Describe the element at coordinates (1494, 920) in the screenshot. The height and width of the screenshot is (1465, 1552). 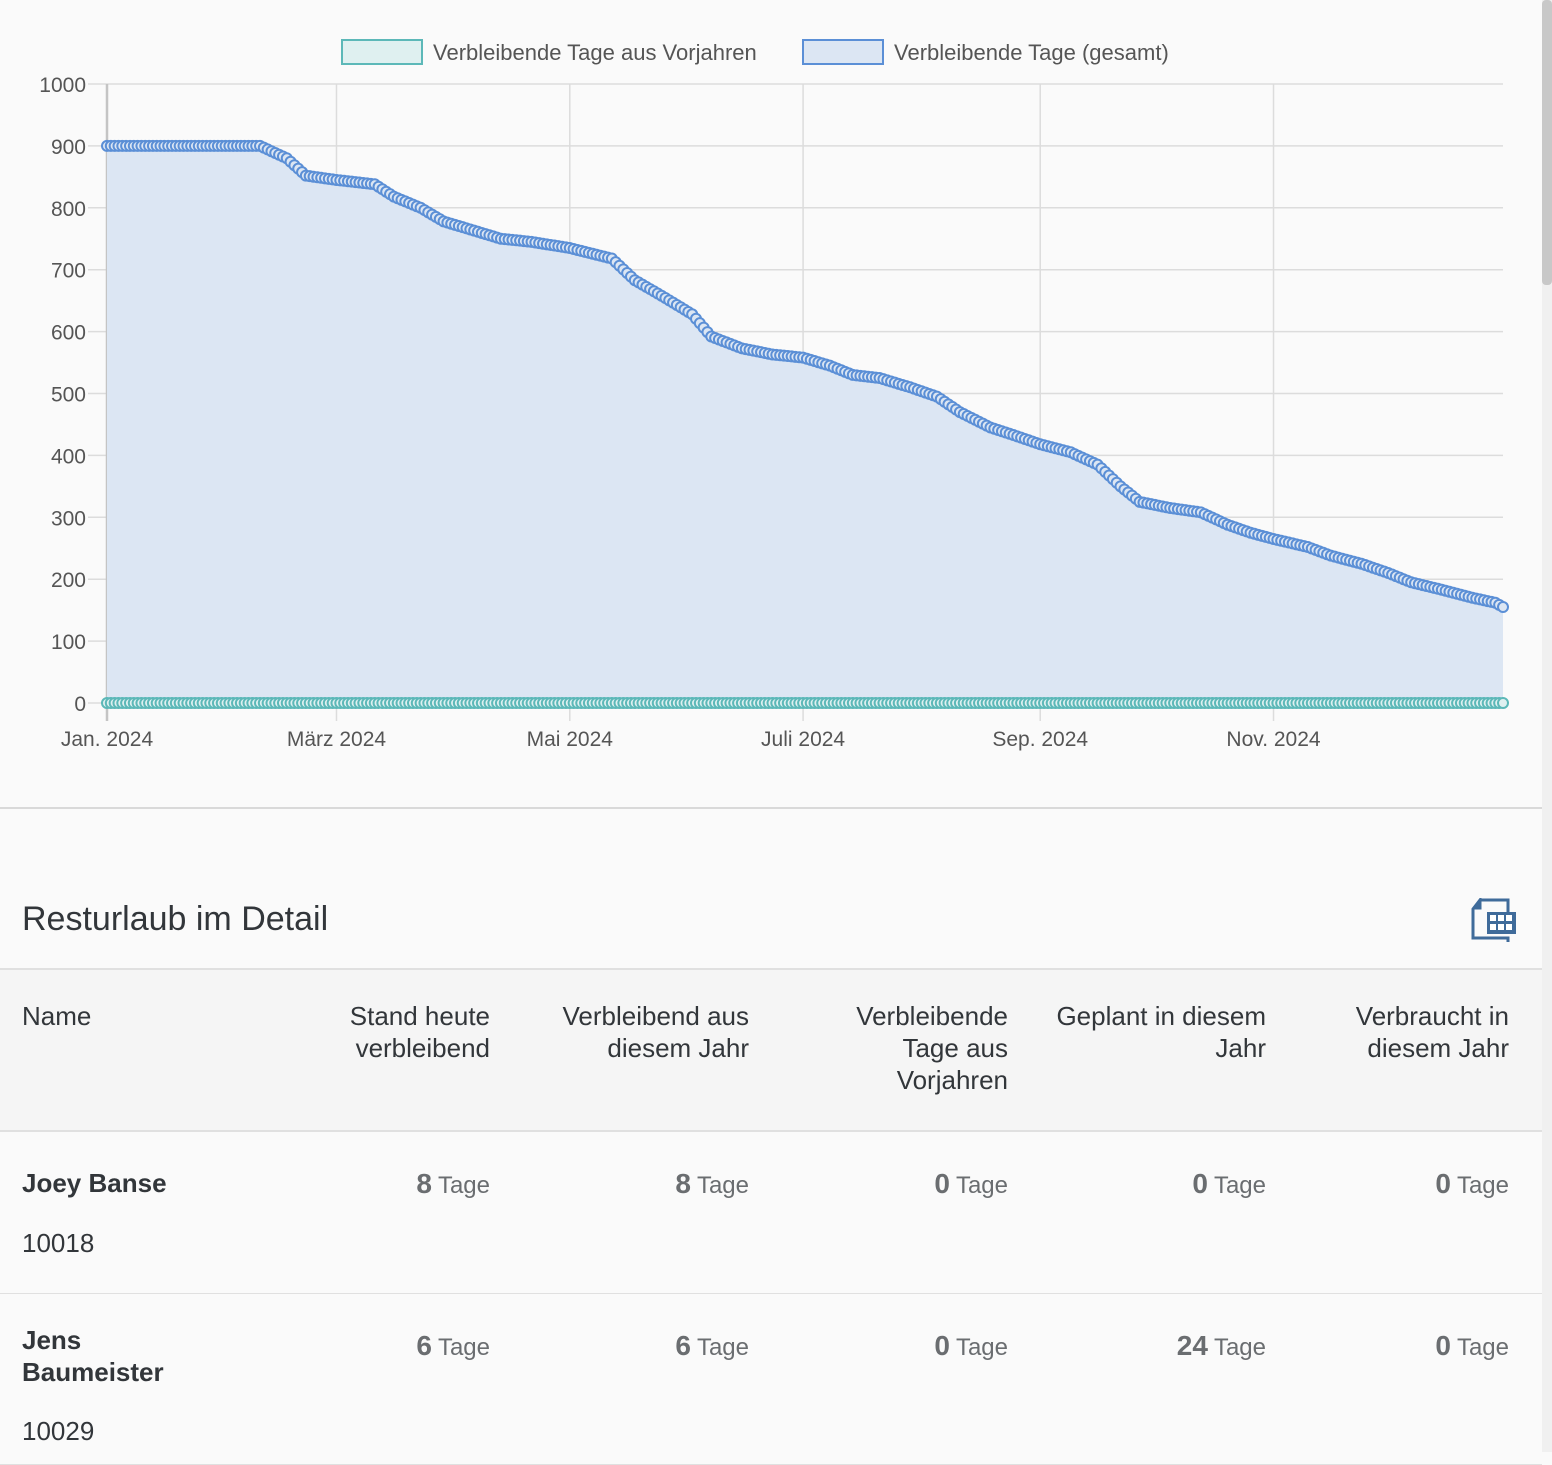
I see `spreadsheet-export-icon` at that location.